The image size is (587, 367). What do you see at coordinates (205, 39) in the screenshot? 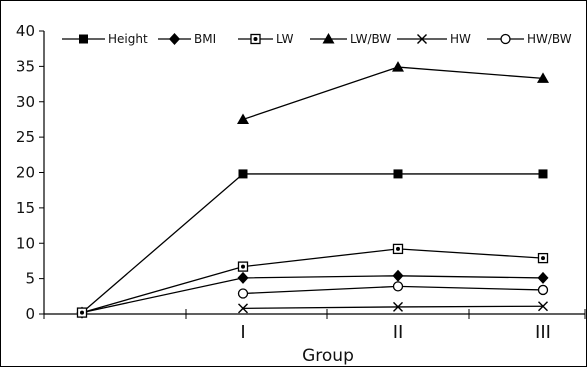
I see `legend-label: BMI` at bounding box center [205, 39].